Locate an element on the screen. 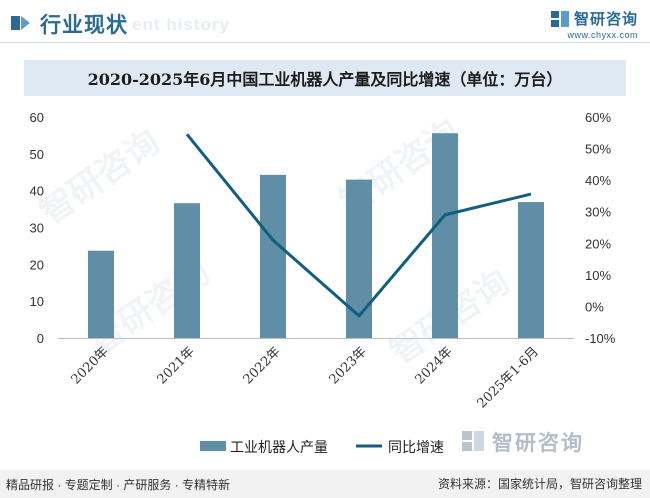 The height and width of the screenshot is (498, 650). y-right-tick-label: 60% is located at coordinates (598, 117).